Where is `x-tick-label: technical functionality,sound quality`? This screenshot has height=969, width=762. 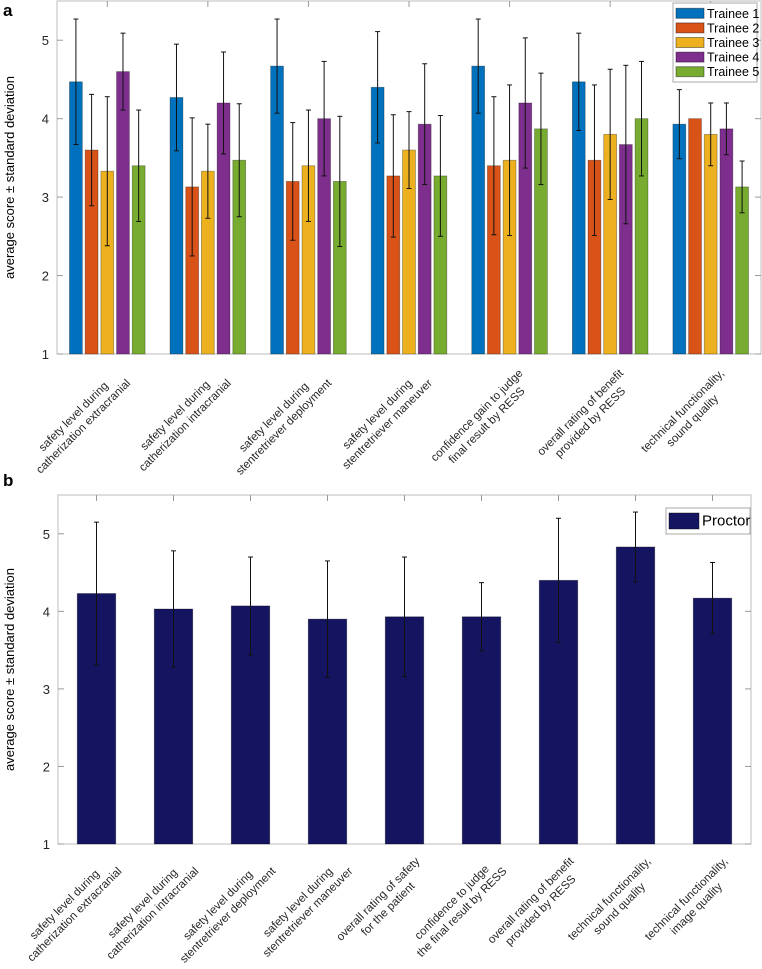 x-tick-label: technical functionality,sound quality is located at coordinates (682, 411).